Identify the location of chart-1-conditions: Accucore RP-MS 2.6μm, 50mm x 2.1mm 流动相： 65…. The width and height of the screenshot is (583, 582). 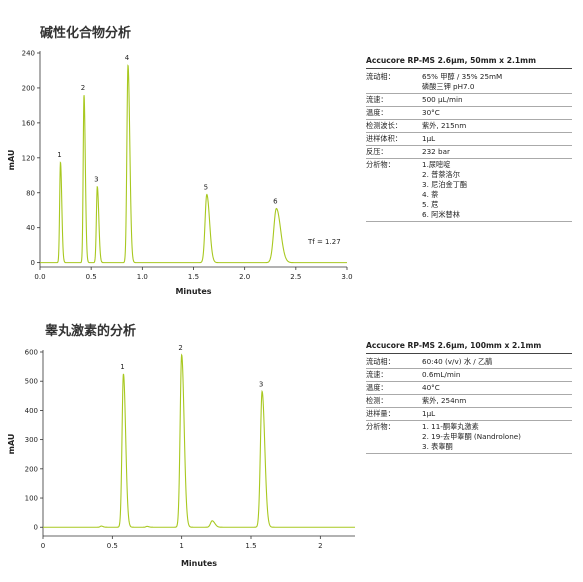
(469, 139).